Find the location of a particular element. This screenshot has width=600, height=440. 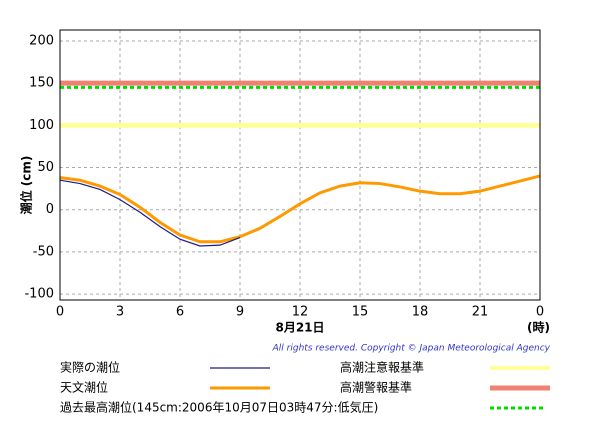

x-tick-label: 15 is located at coordinates (360, 312).